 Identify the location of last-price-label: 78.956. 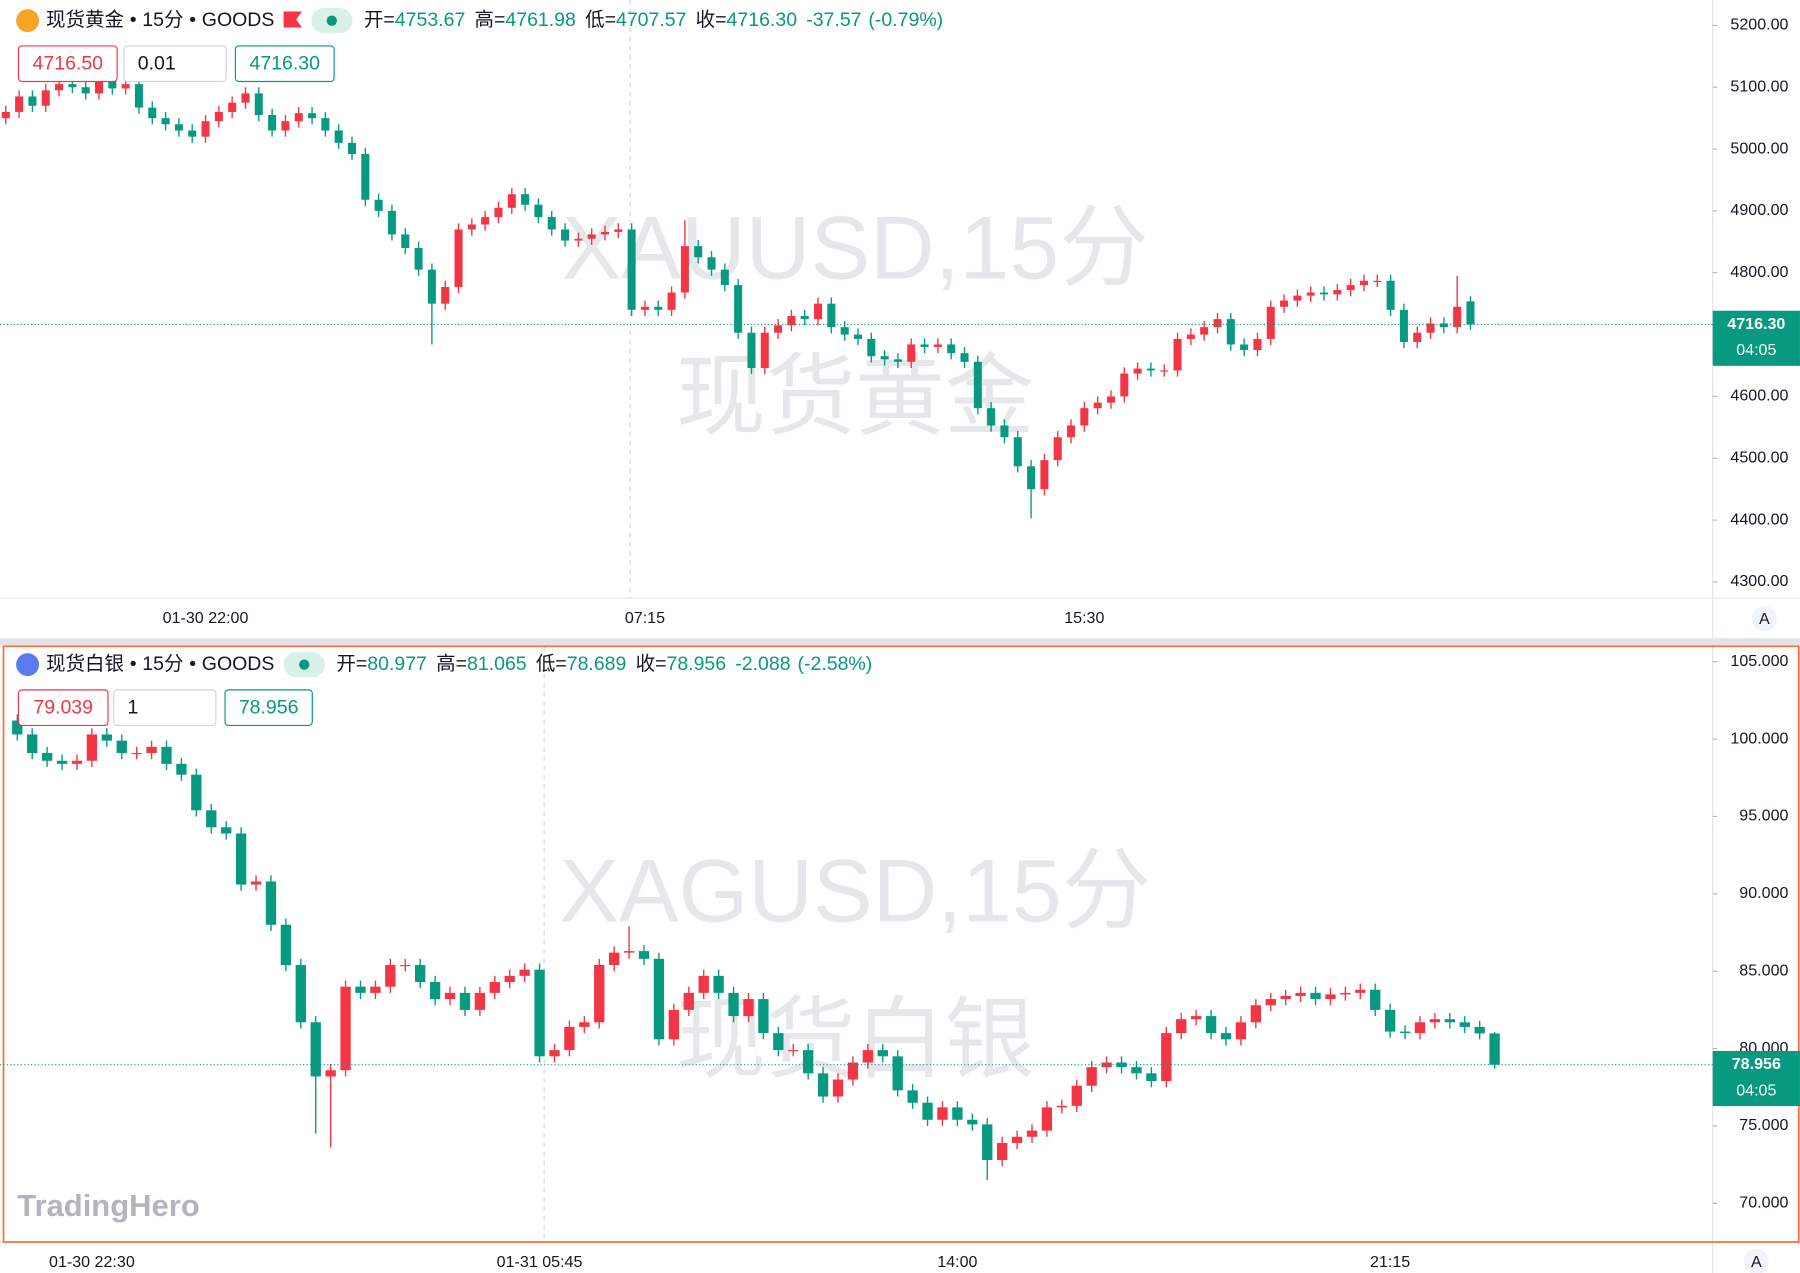
(1756, 1064).